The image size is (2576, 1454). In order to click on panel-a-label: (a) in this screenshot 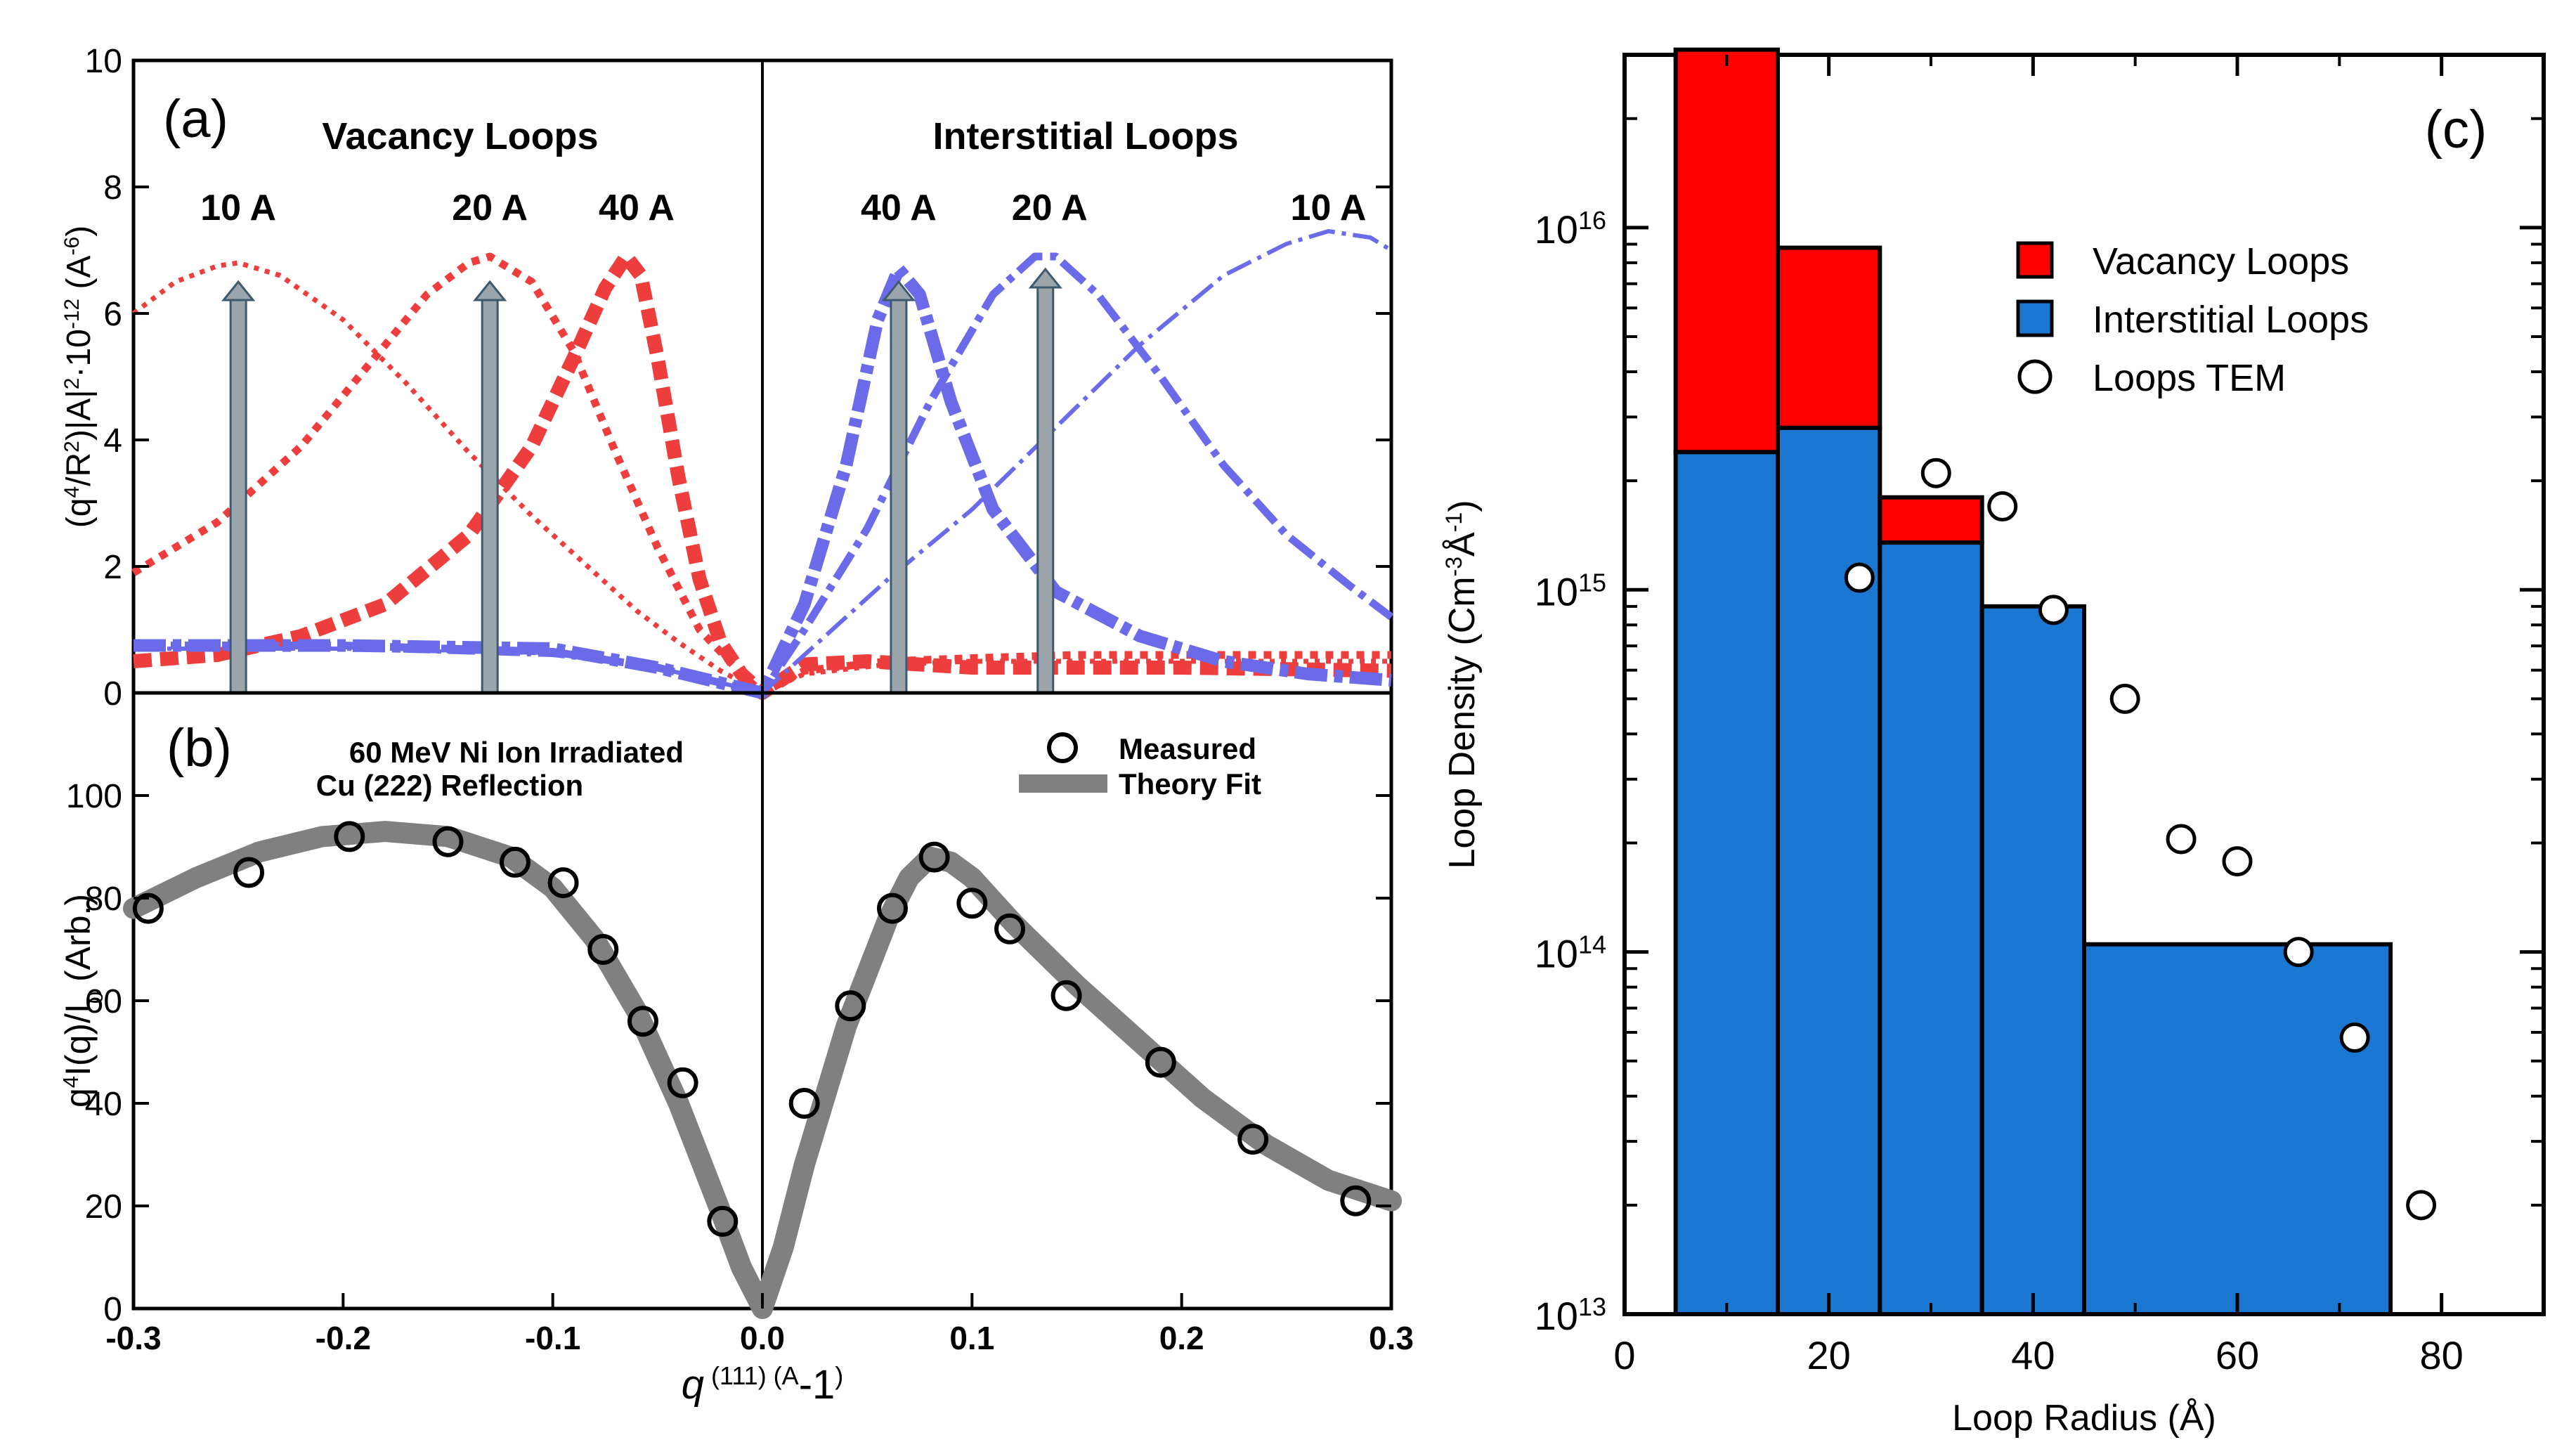, I will do `click(195, 119)`.